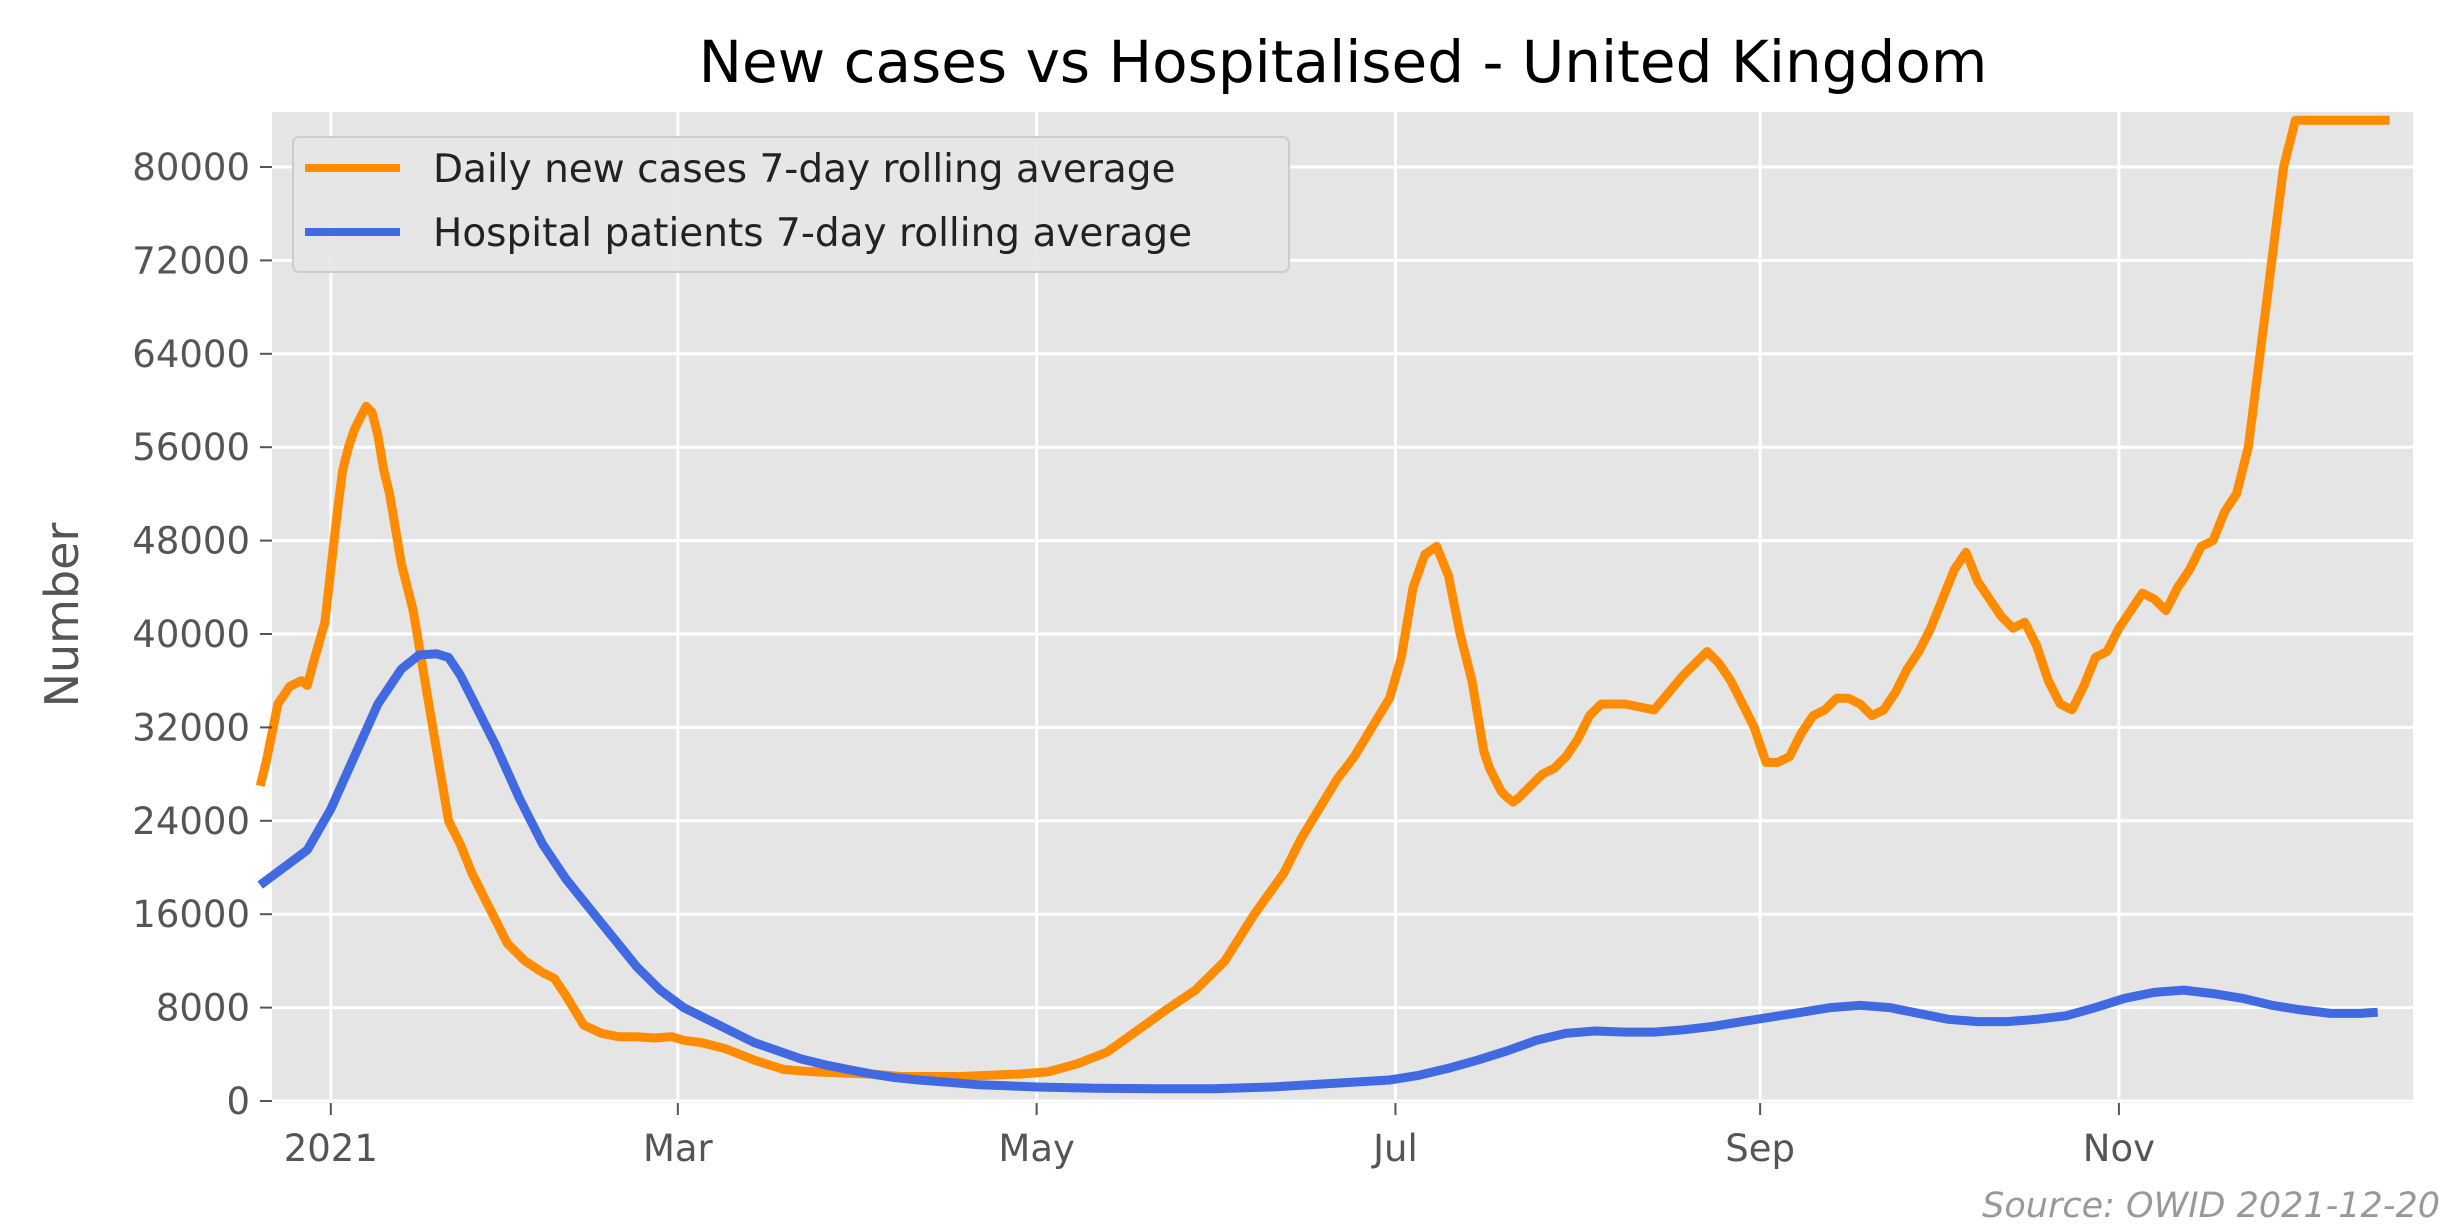 The width and height of the screenshot is (2450, 1226). Describe the element at coordinates (2211, 1206) in the screenshot. I see `source-note: Source: OWID 2021-12-20` at that location.